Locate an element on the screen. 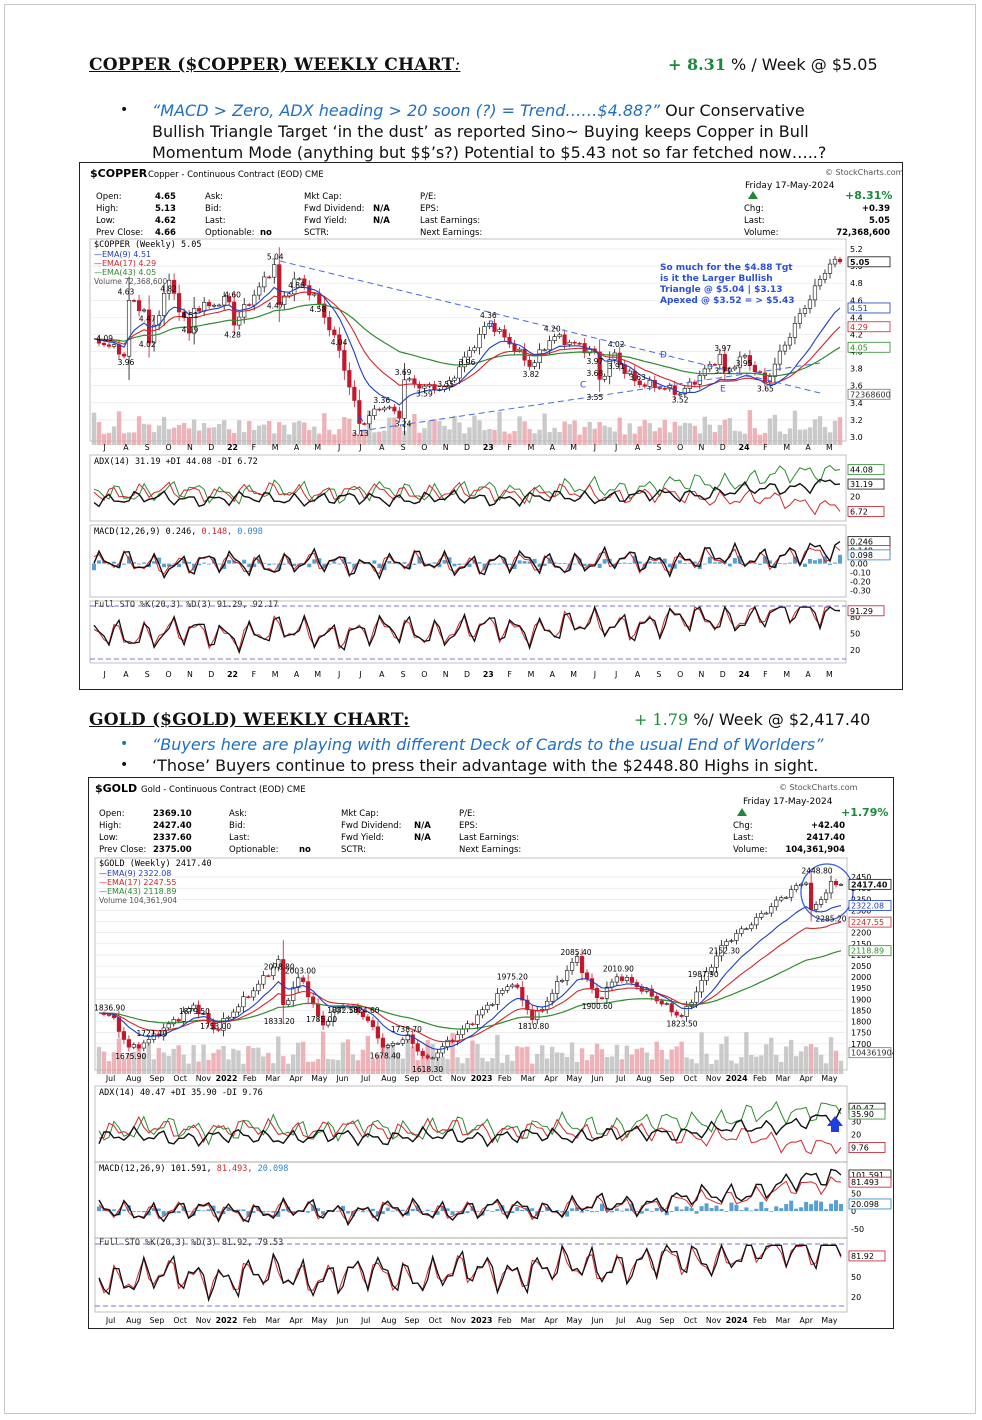 Image resolution: width=982 pixels, height=1420 pixels. macd-tick-label: -0.20 is located at coordinates (860, 582).